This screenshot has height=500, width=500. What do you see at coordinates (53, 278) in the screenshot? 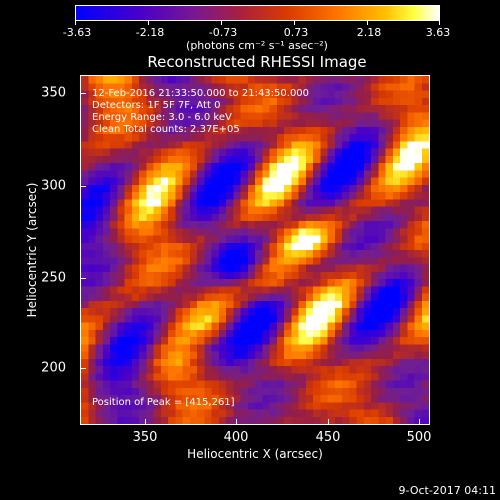
I see `y-tick-label: 250` at bounding box center [53, 278].